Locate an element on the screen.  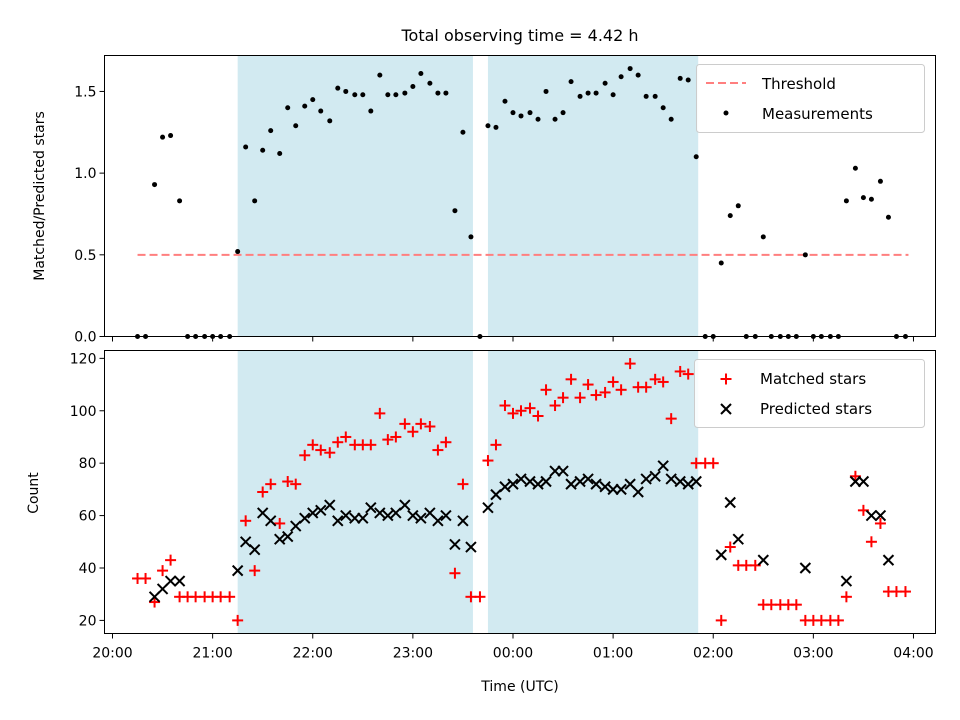
legend-threshold-label: Threshold is located at coordinates (798, 84).